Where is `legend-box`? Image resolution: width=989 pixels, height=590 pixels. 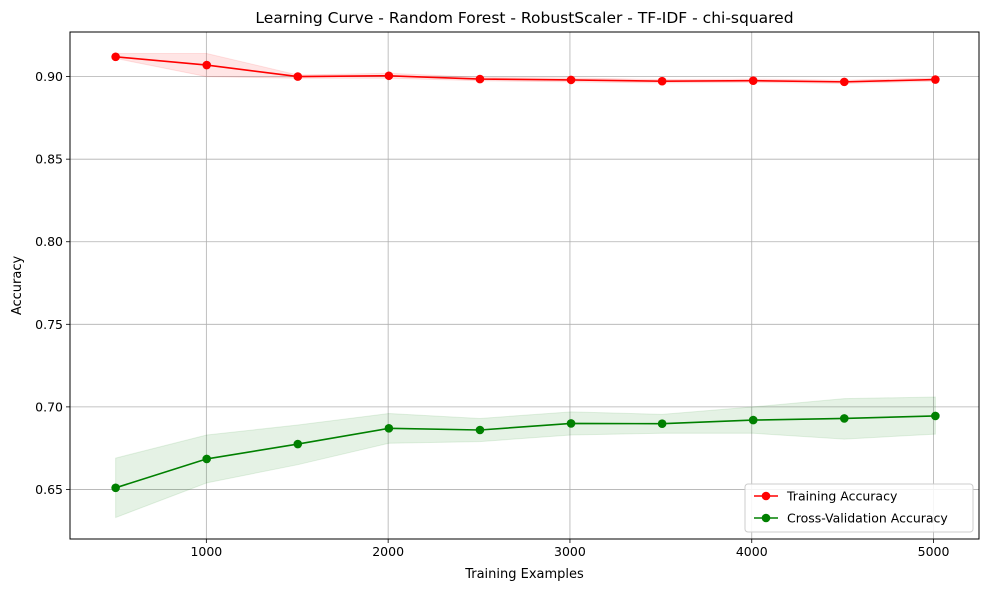 legend-box is located at coordinates (859, 508).